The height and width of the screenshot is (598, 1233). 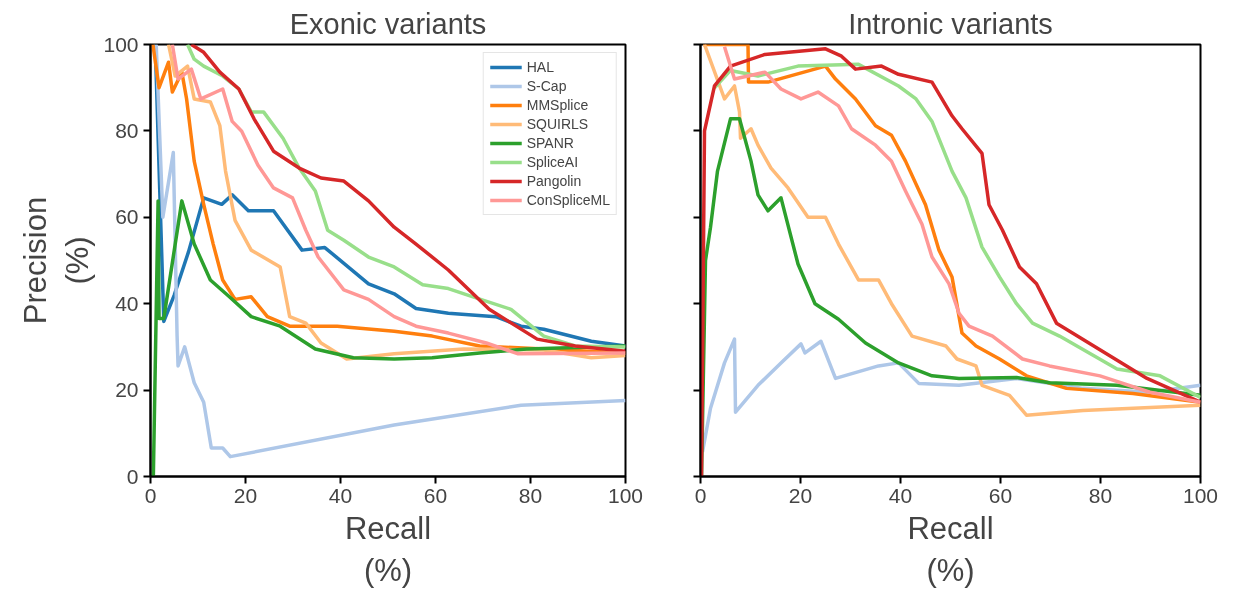 I want to click on y-tick-label: 40, so click(x=127, y=303).